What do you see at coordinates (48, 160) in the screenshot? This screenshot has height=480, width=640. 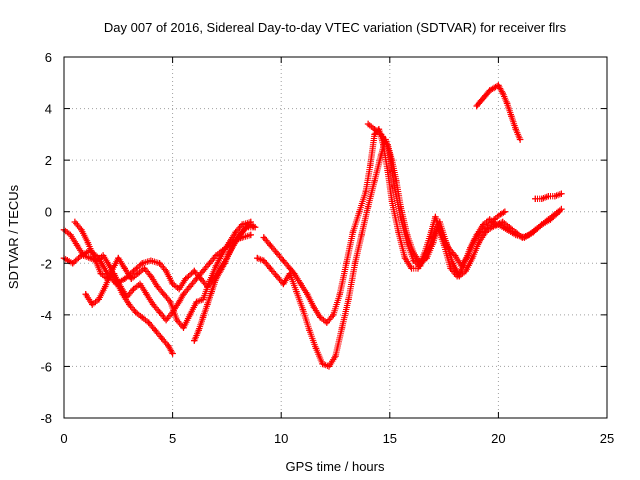 I see `y-tick-label: 2` at bounding box center [48, 160].